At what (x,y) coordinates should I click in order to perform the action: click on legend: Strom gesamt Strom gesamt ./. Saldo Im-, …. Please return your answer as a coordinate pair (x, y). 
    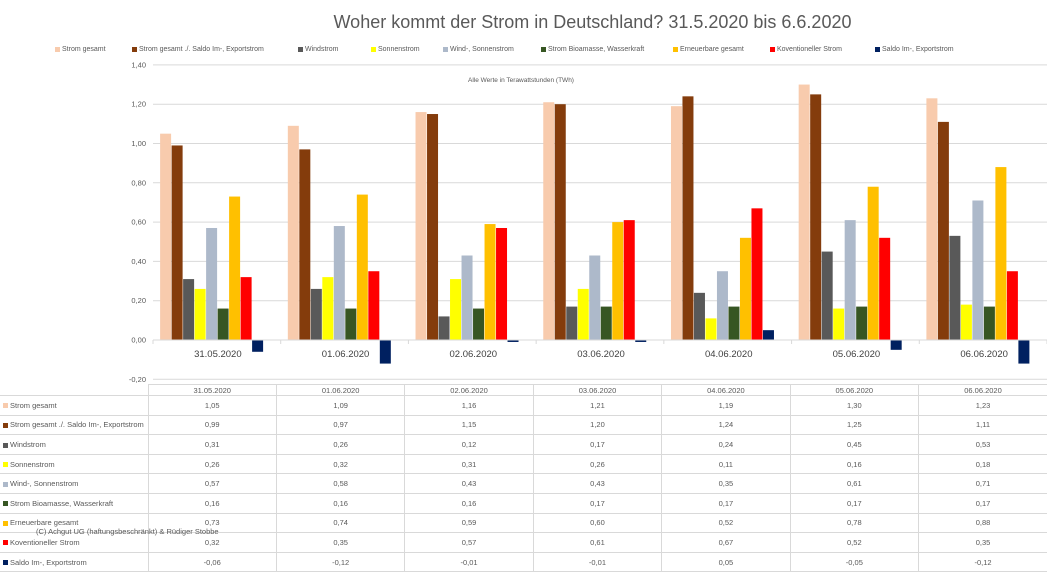
    Looking at the image, I should click on (523, 53).